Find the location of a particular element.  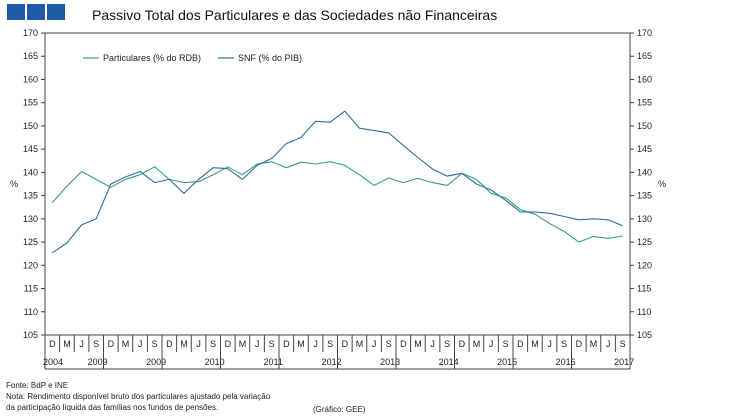

y-tick-label-left: 150 is located at coordinates (30, 126).